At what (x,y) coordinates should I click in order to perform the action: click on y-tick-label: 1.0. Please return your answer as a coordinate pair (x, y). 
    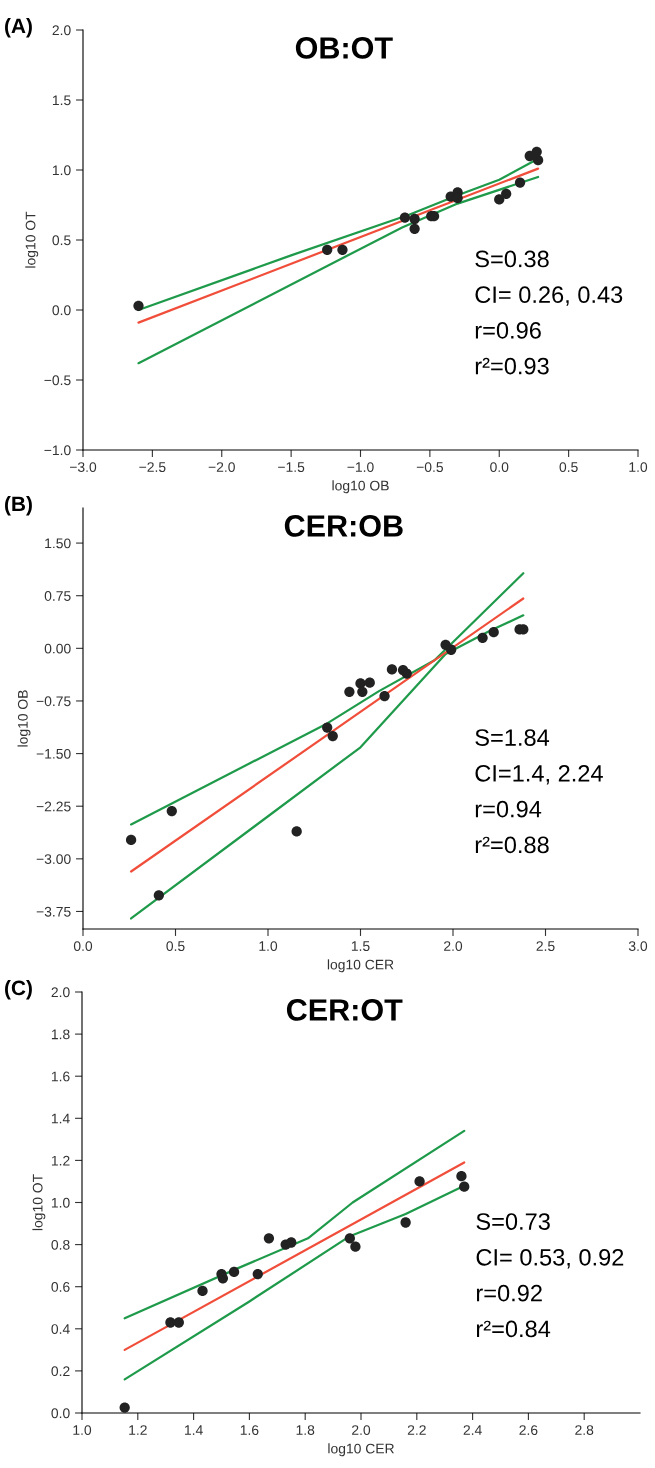
    Looking at the image, I should click on (61, 170).